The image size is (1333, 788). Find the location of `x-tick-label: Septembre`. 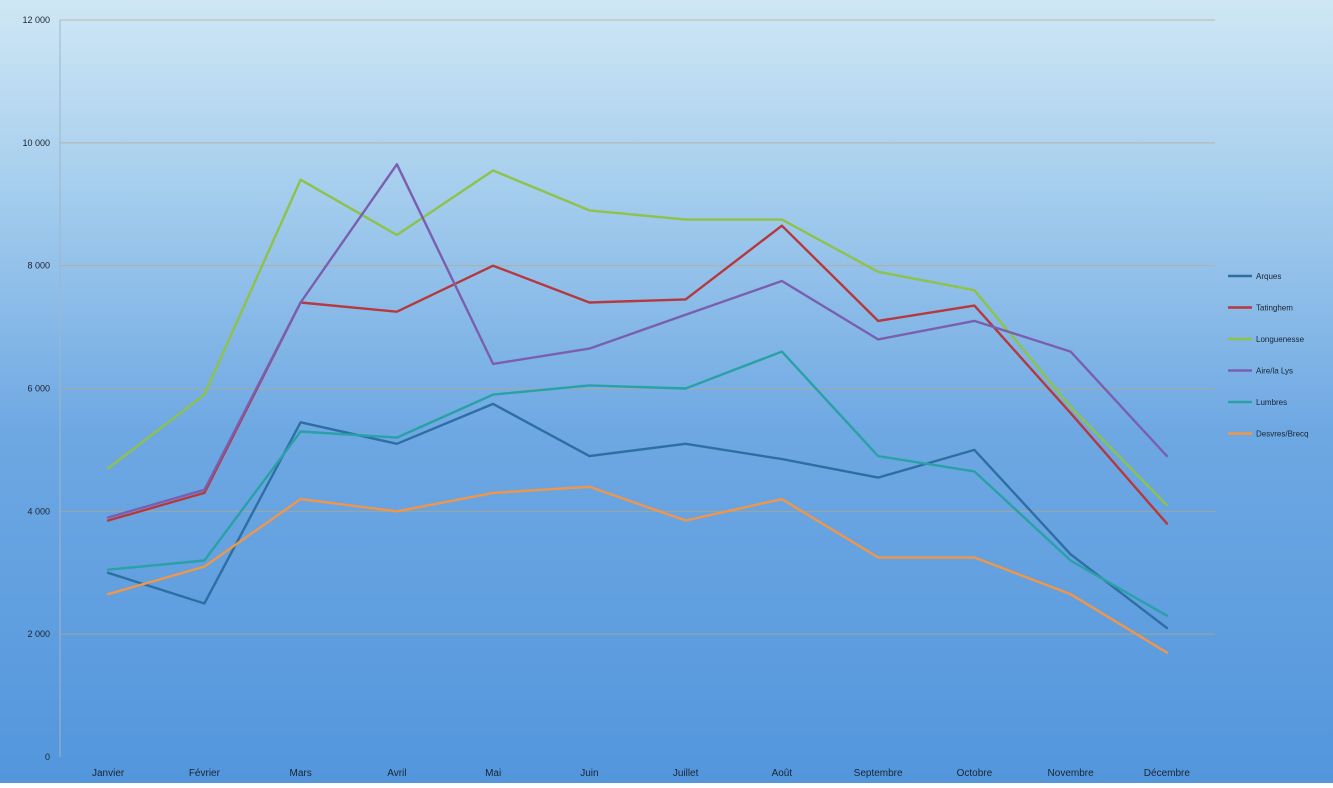

x-tick-label: Septembre is located at coordinates (878, 773).